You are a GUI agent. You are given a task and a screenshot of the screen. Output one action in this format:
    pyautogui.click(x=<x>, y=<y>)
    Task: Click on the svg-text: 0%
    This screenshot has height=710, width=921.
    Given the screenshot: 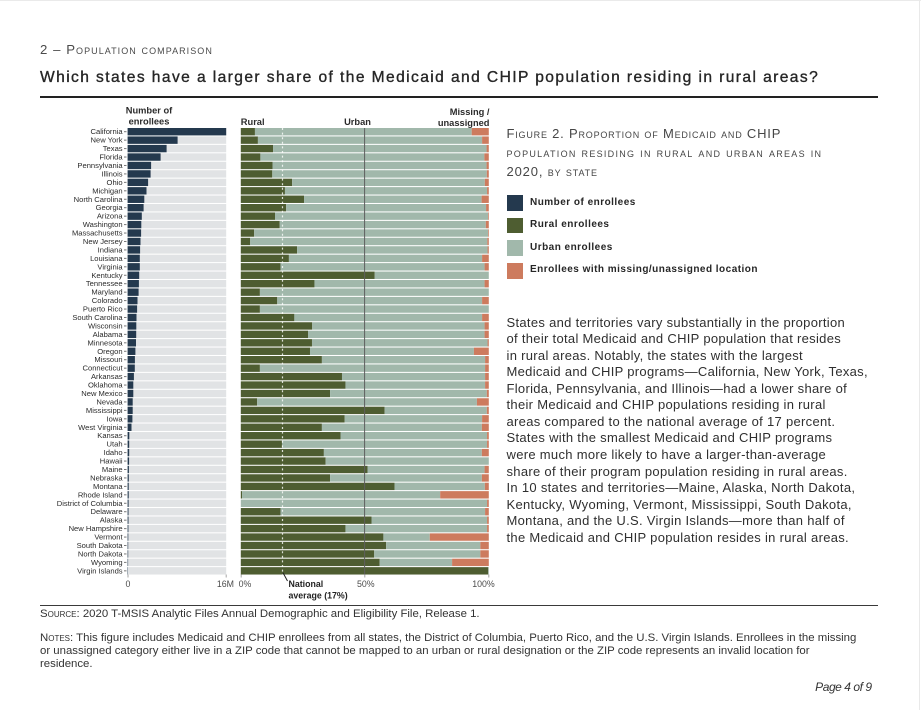 What is the action you would take?
    pyautogui.click(x=245, y=584)
    